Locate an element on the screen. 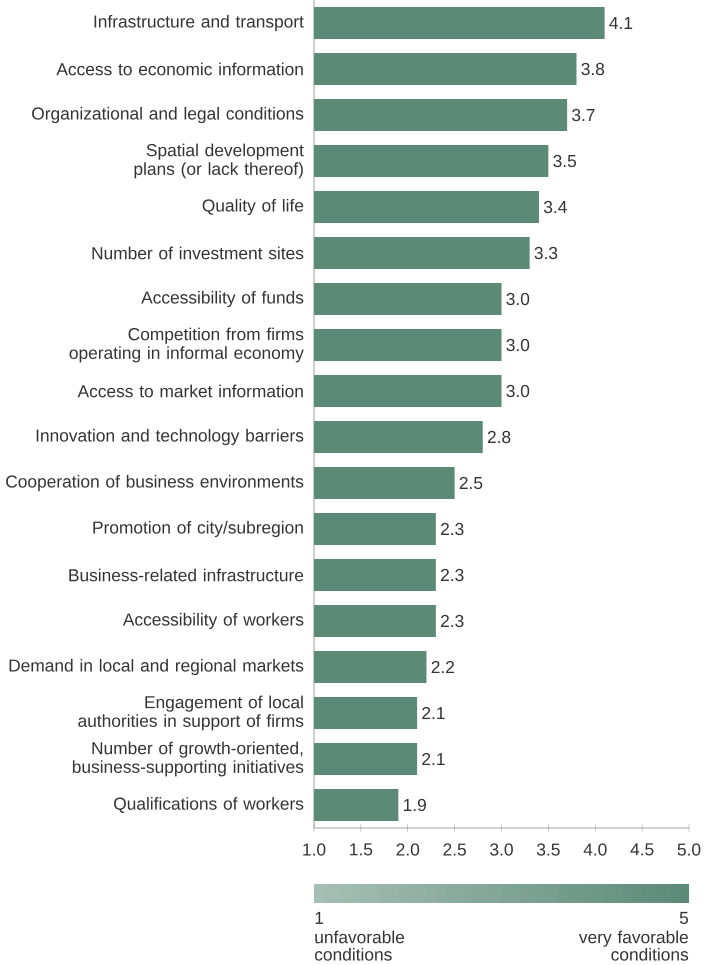 This screenshot has height=965, width=706. data-label: 3.7 is located at coordinates (583, 115).